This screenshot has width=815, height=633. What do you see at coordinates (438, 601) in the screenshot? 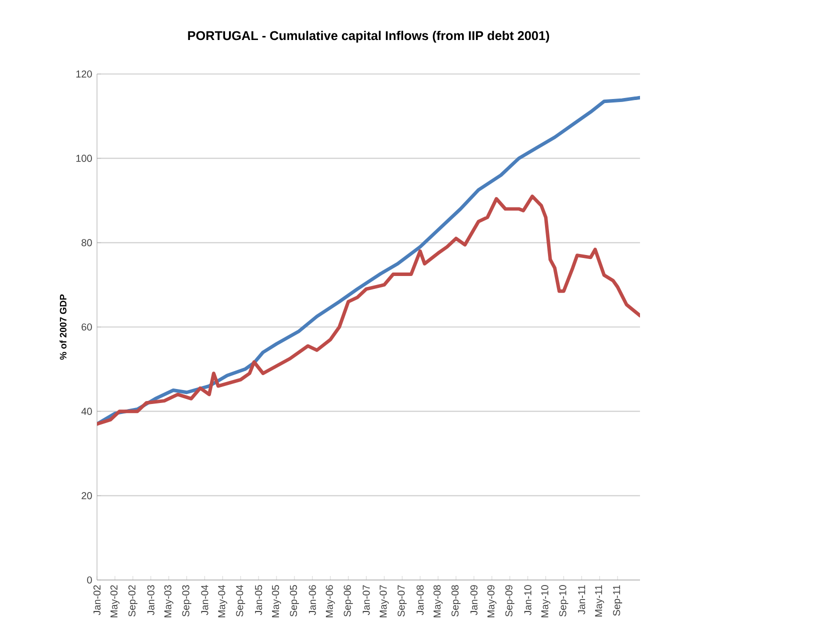
I see `x-tick-label: May-08` at bounding box center [438, 601].